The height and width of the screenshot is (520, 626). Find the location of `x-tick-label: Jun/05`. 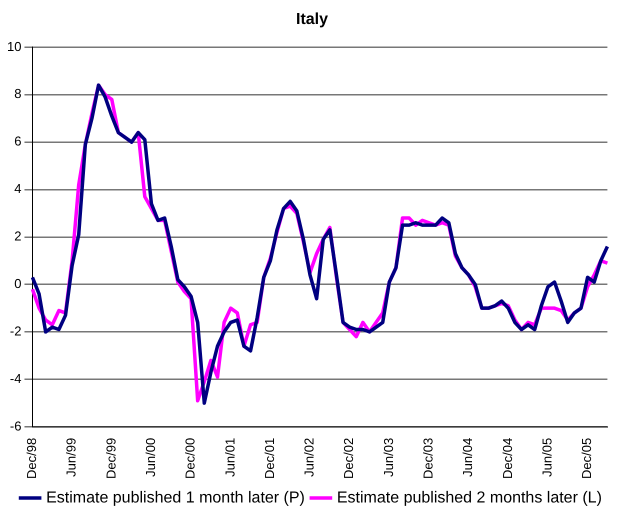

x-tick-label: Jun/05 is located at coordinates (547, 457).